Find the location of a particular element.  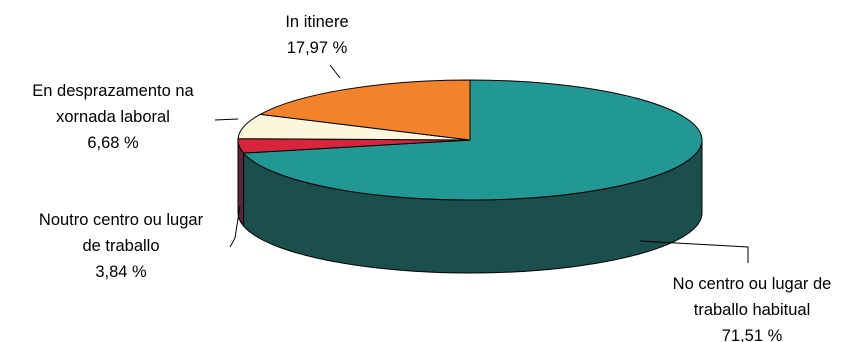

slice-name-label: traballo habitual is located at coordinates (752, 310).